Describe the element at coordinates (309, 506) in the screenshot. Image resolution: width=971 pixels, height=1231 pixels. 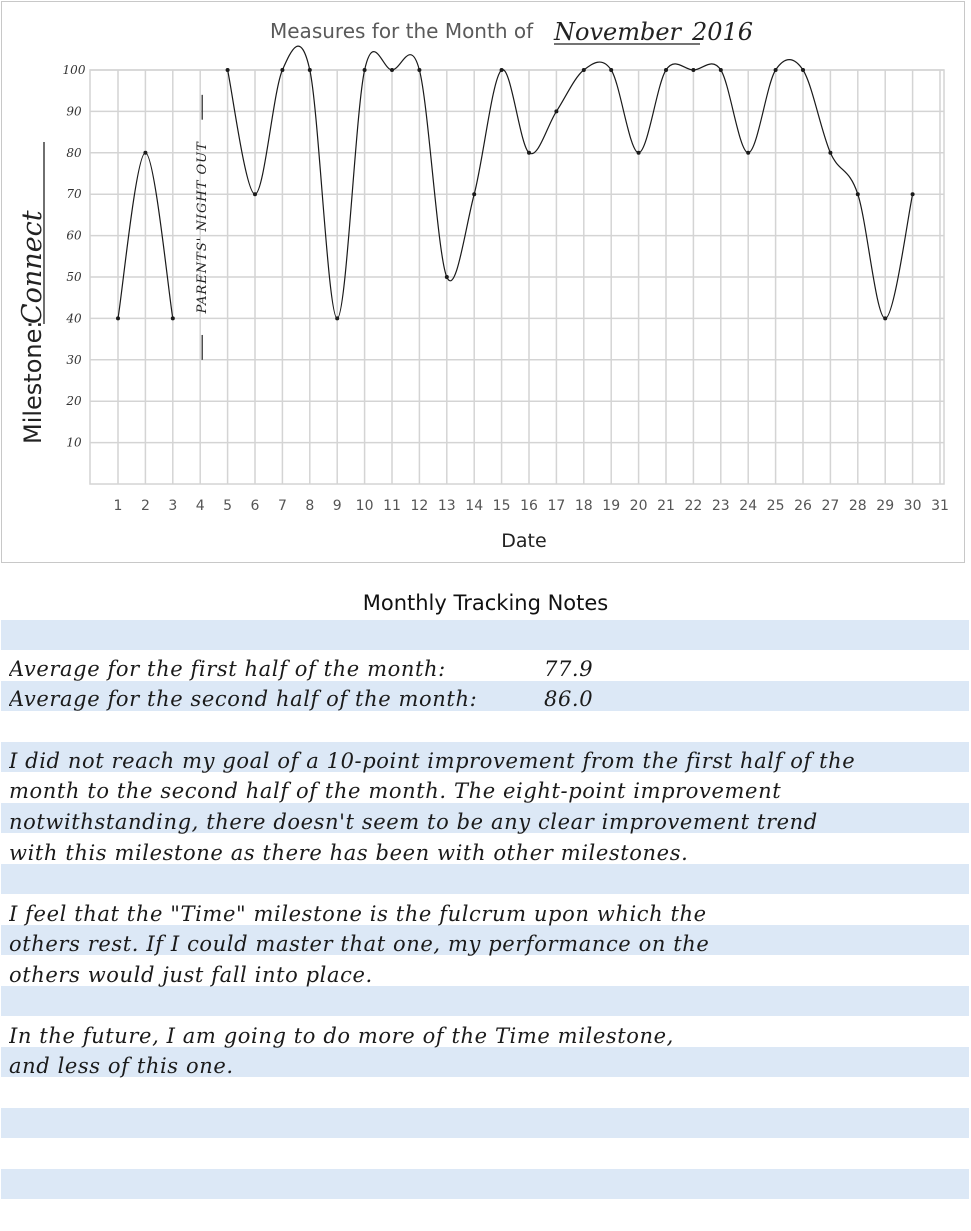
I see `x-tick-label: 8` at that location.